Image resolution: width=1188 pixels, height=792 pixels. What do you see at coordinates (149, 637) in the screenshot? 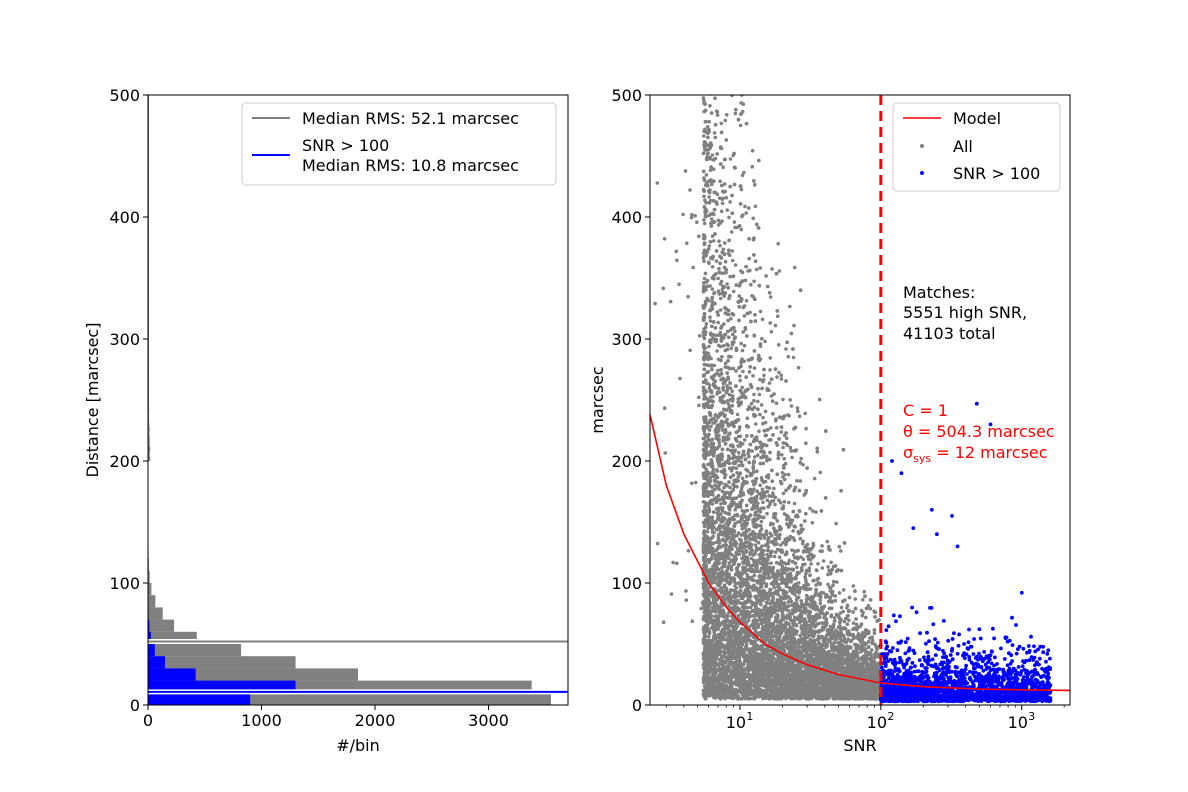
I see `hist-bar-high-snr` at bounding box center [149, 637].